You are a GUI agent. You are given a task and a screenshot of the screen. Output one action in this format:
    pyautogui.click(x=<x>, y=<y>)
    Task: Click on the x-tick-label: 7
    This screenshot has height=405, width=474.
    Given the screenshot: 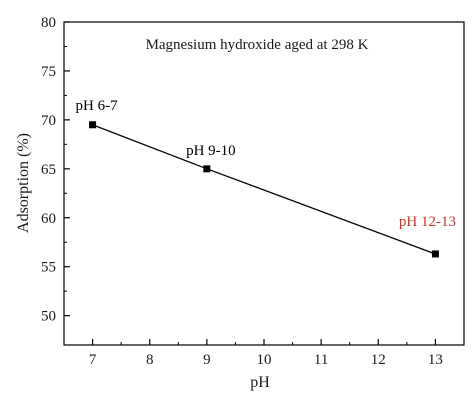 What is the action you would take?
    pyautogui.click(x=93, y=360)
    